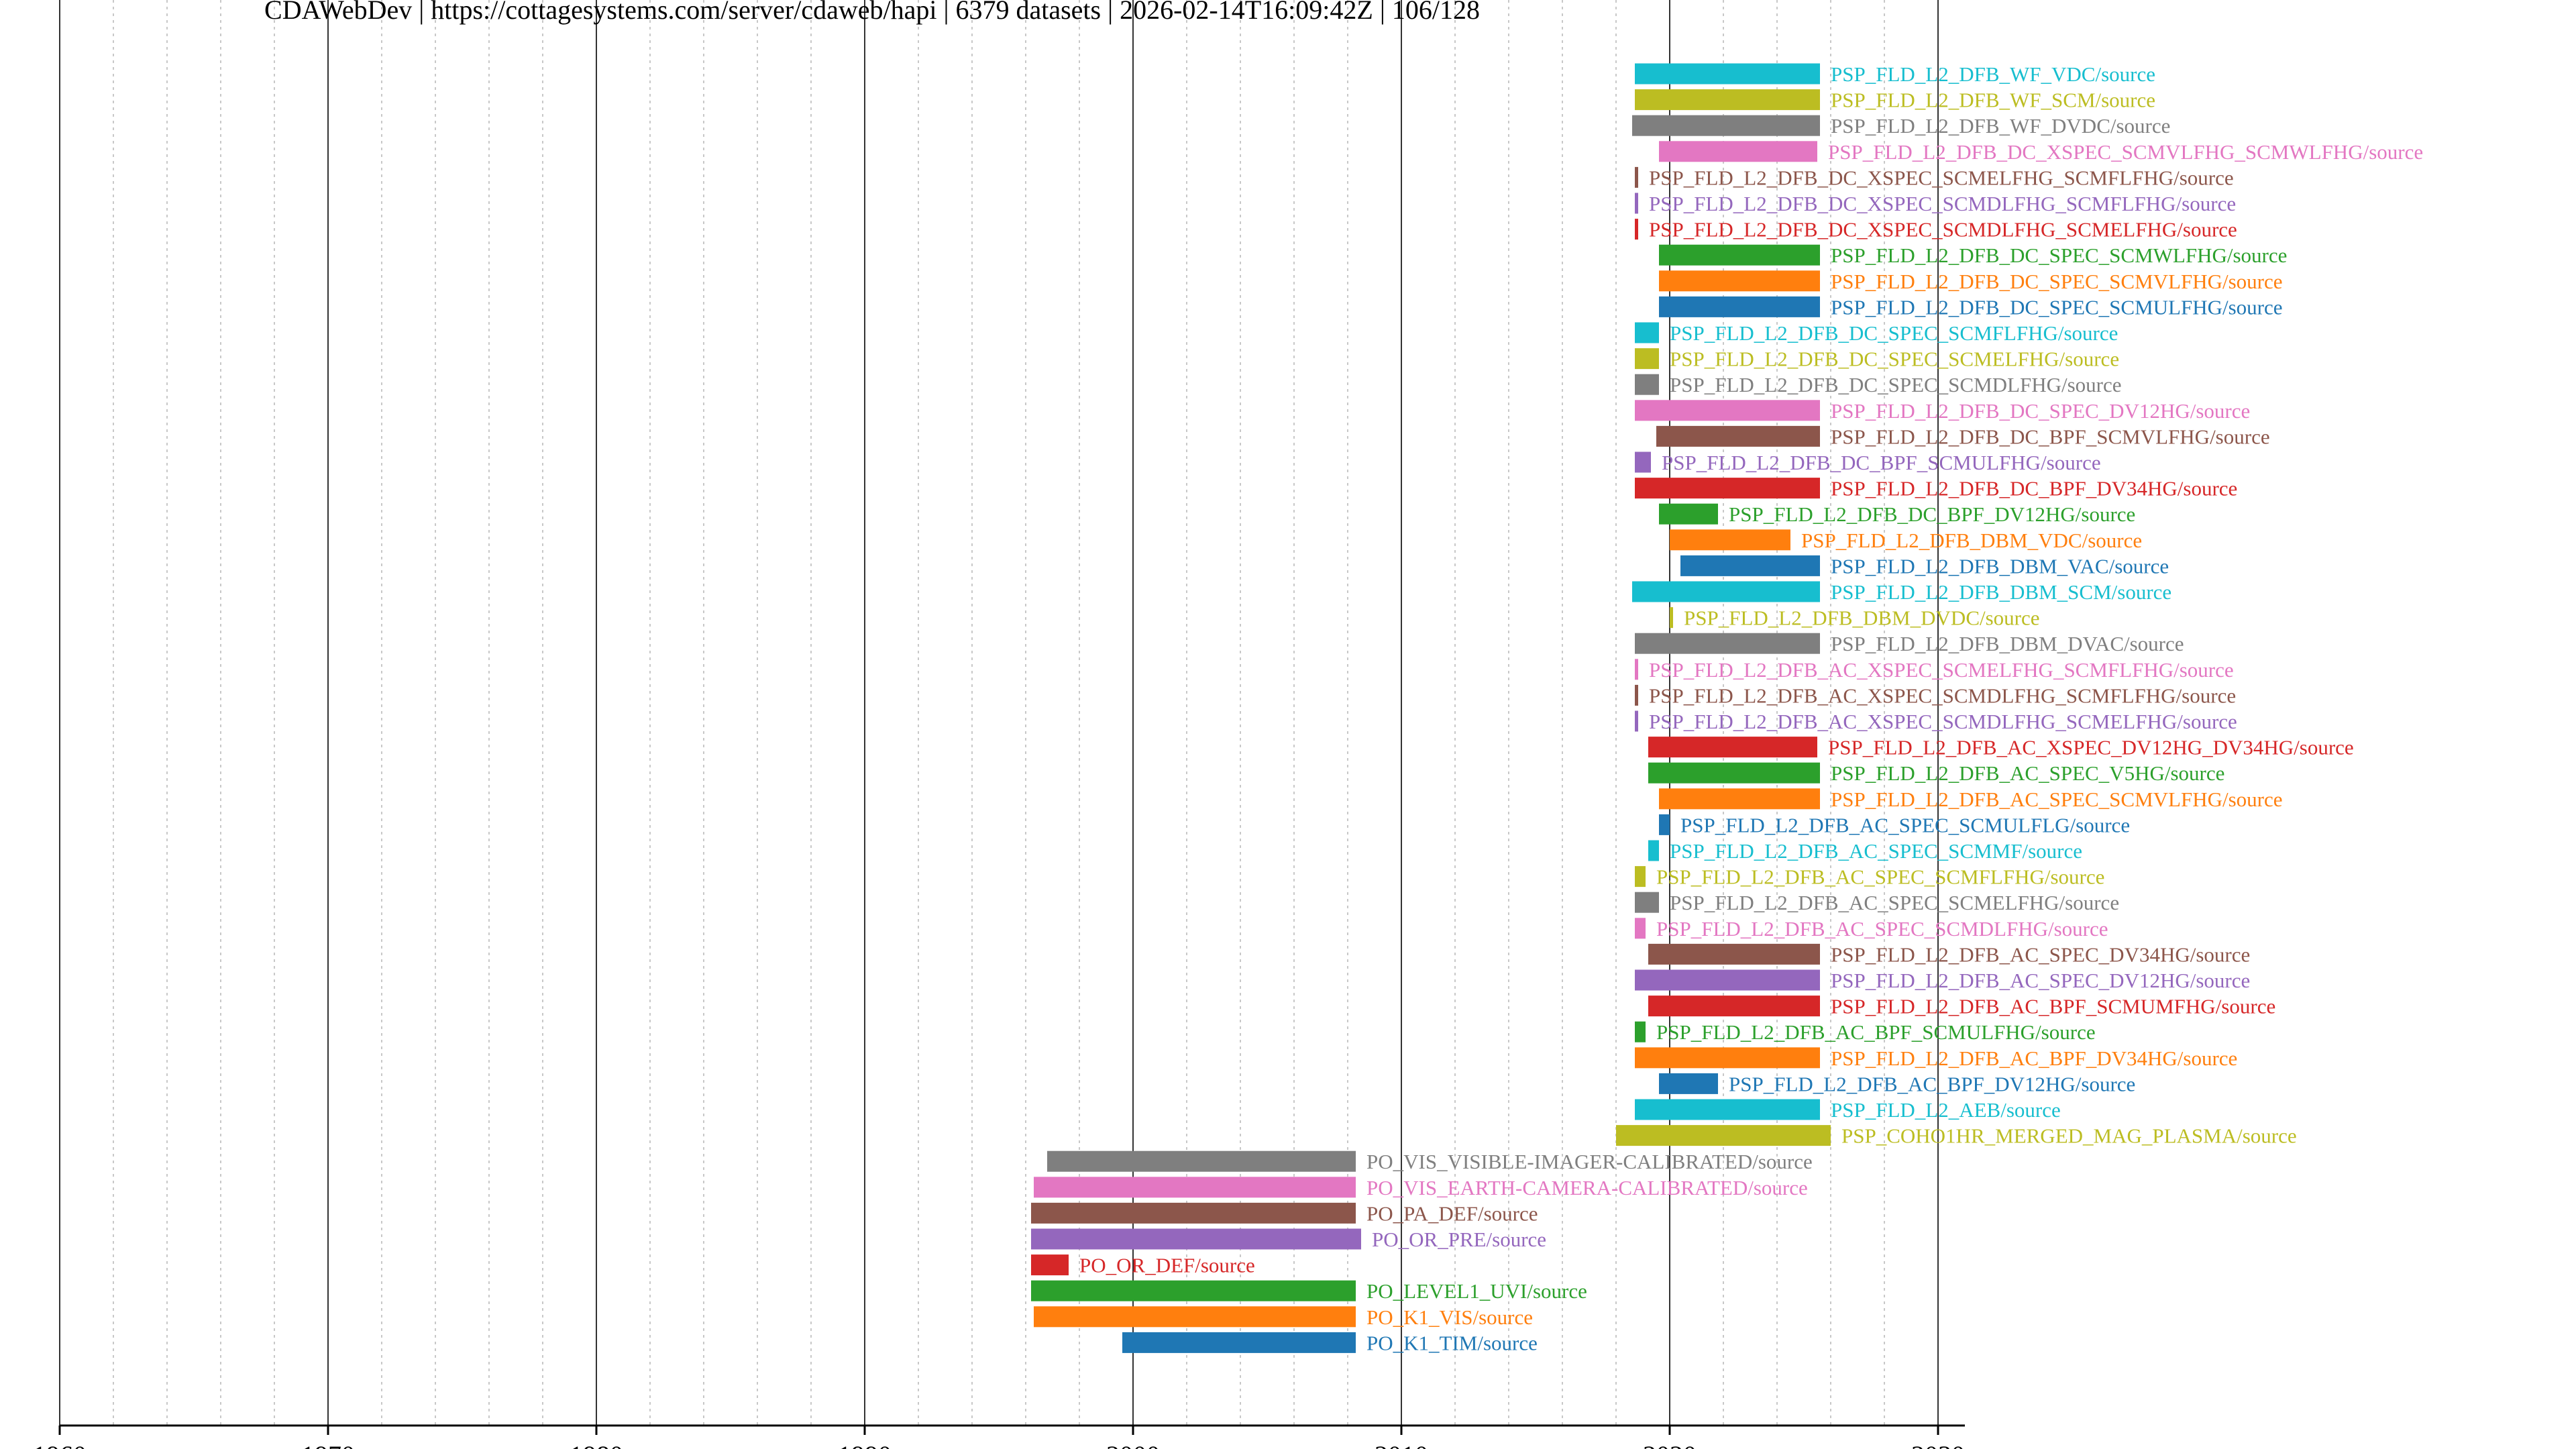  What do you see at coordinates (1876, 851) in the screenshot?
I see `dataset-label: PSP_FLD_L2_DFB_AC_SPEC_SCMMF/source` at bounding box center [1876, 851].